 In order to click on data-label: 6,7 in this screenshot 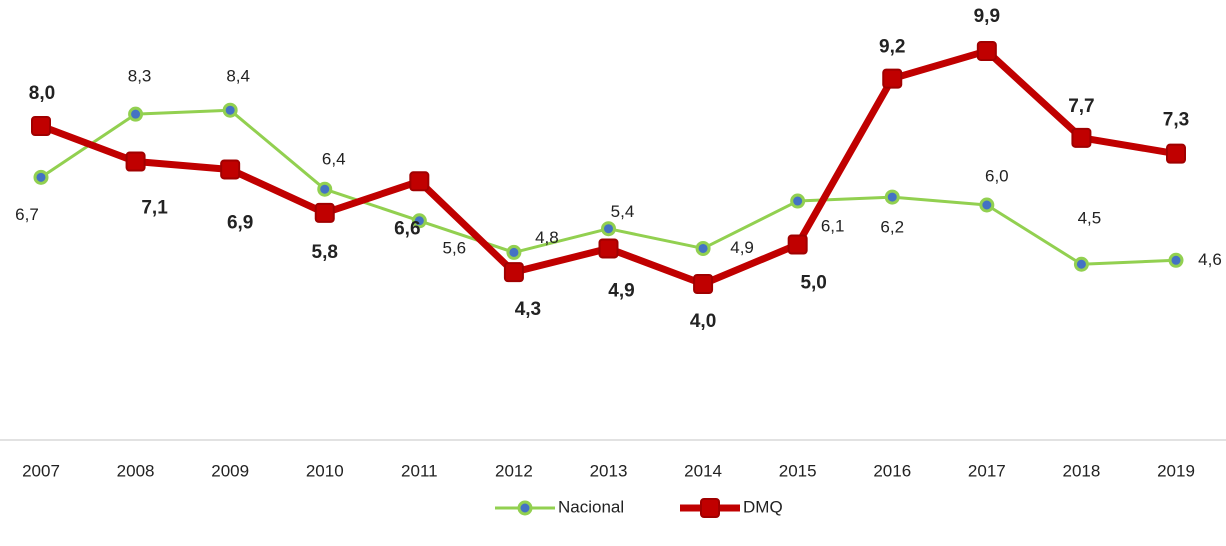, I will do `click(27, 214)`.